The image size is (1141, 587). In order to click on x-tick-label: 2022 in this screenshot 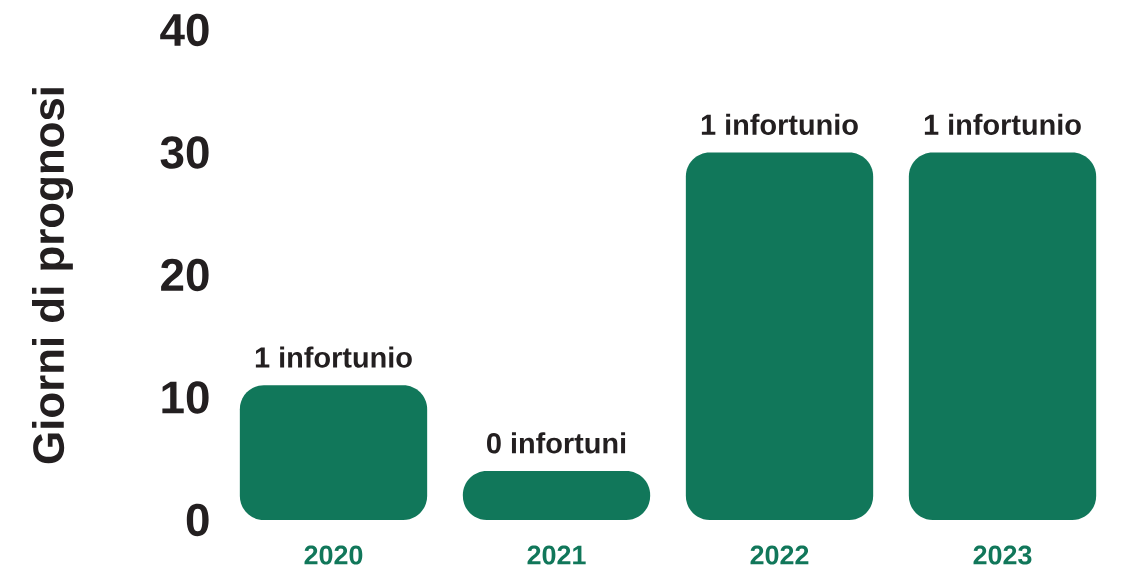, I will do `click(779, 555)`.